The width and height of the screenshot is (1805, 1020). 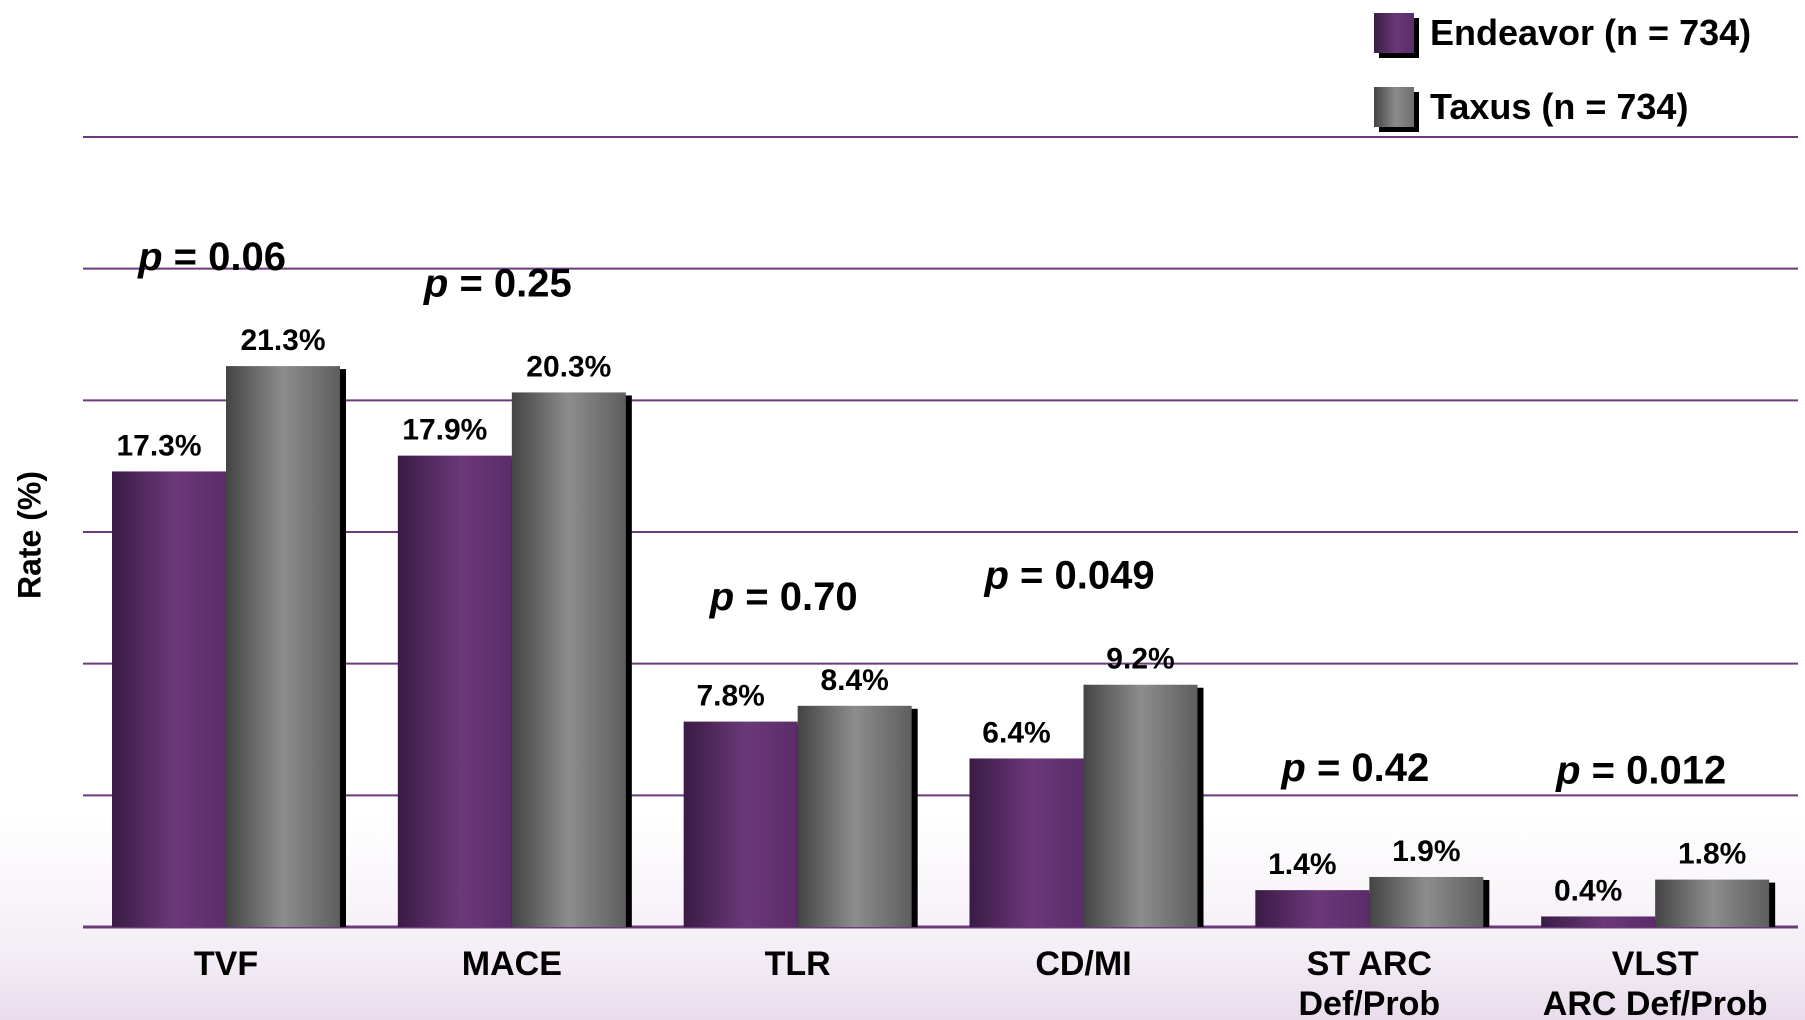 I want to click on category-label: TVF, so click(x=226, y=964).